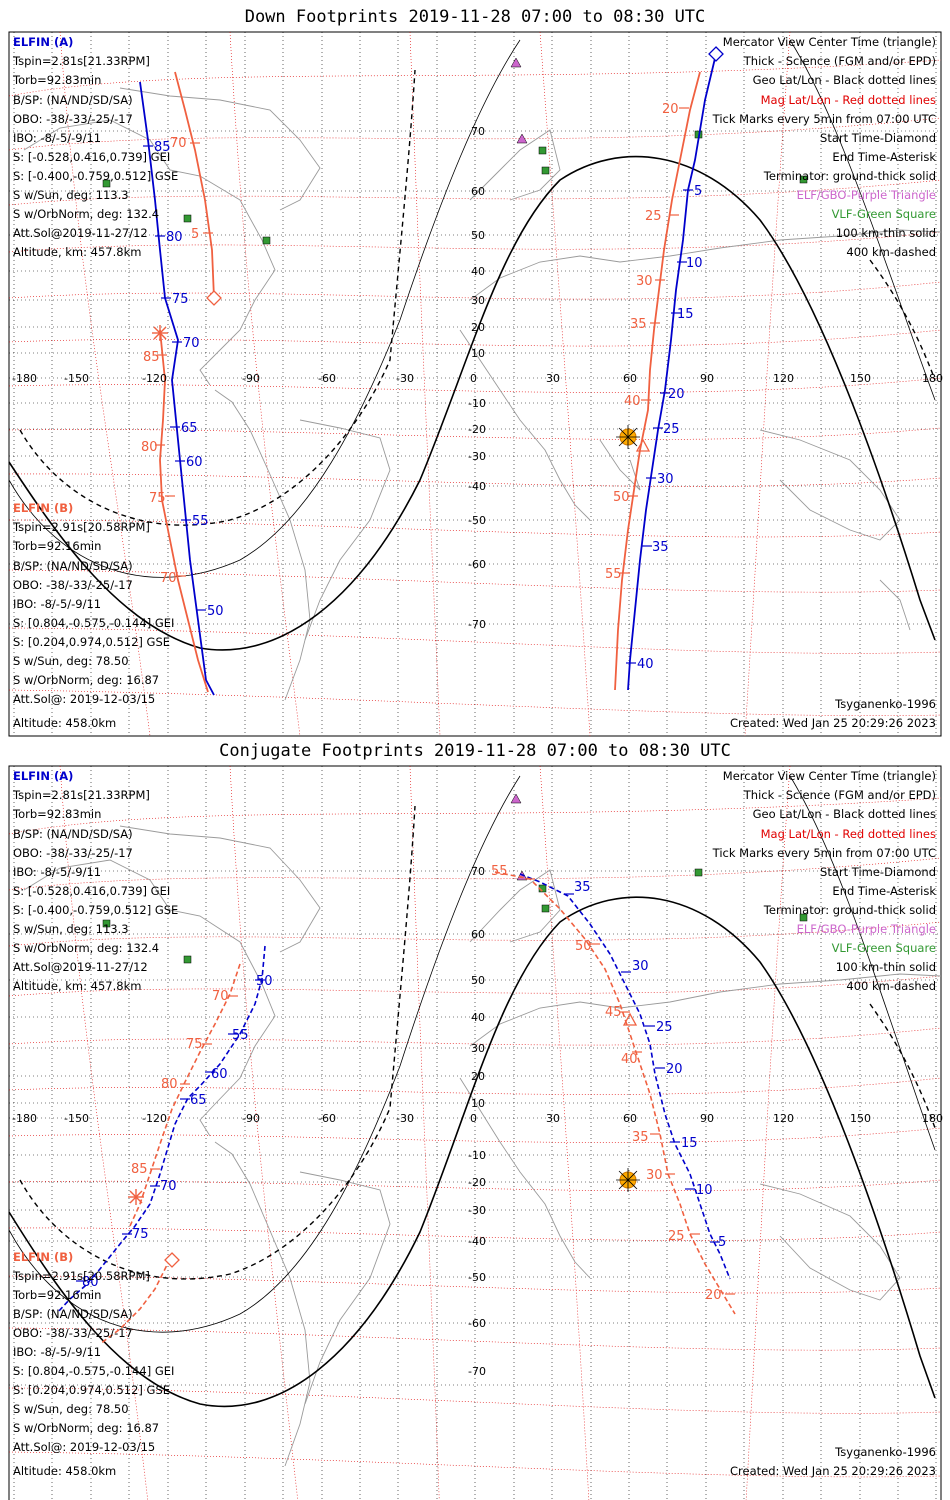  Describe the element at coordinates (553, 378) in the screenshot. I see `lon-label: 30` at that location.